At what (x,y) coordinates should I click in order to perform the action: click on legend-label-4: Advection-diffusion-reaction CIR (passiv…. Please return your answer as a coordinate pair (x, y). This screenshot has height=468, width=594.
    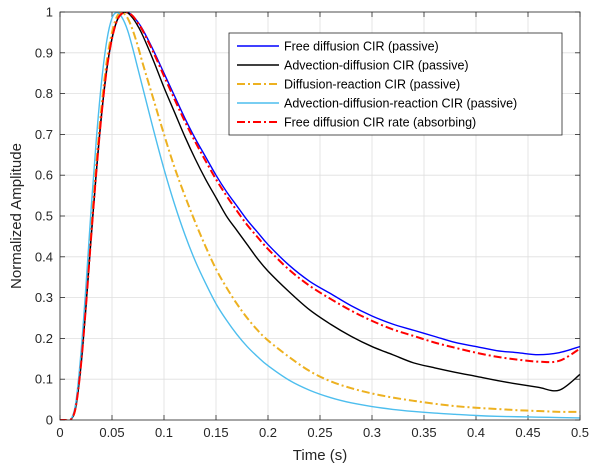
    Looking at the image, I should click on (400, 104).